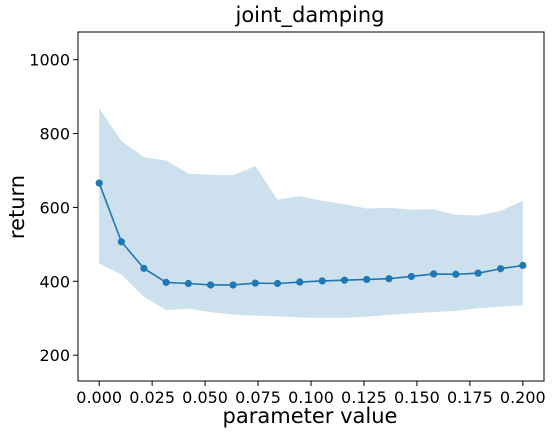 This screenshot has height=433, width=553. Describe the element at coordinates (364, 397) in the screenshot. I see `x-tick-label: 0.125` at that location.